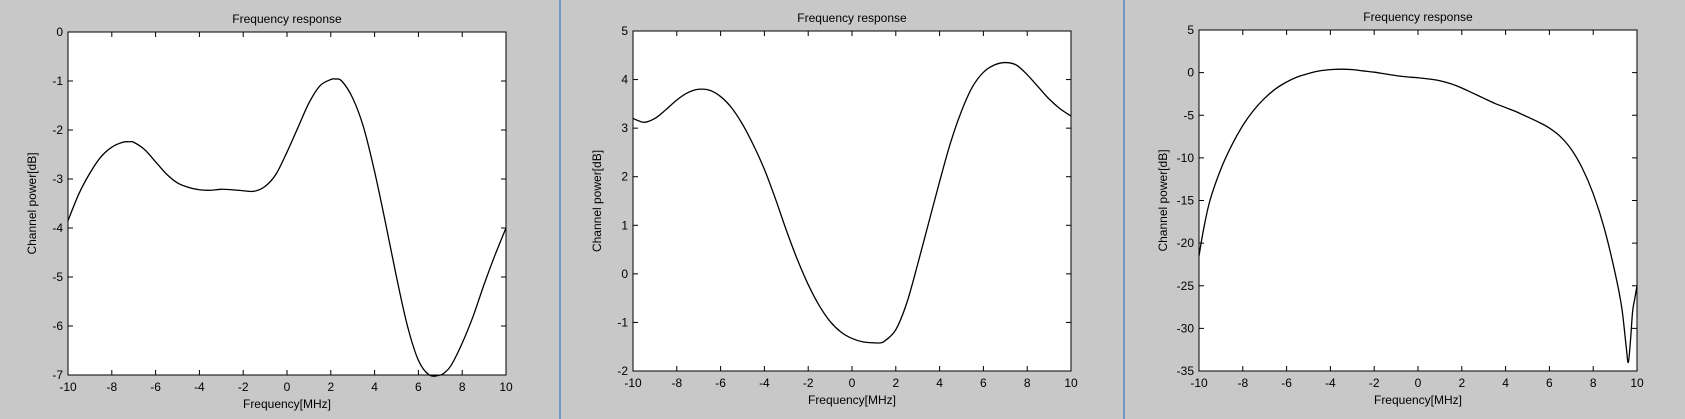  I want to click on y-tick-label: -3, so click(57, 179).